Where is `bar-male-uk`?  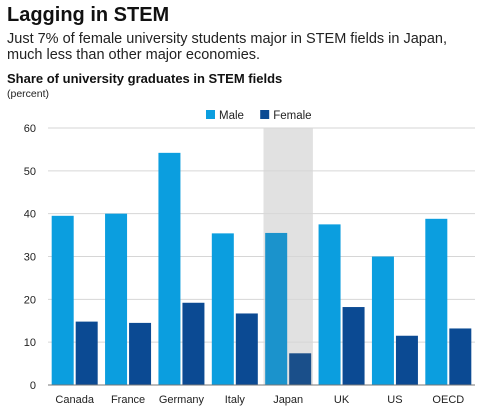 bar-male-uk is located at coordinates (329, 304).